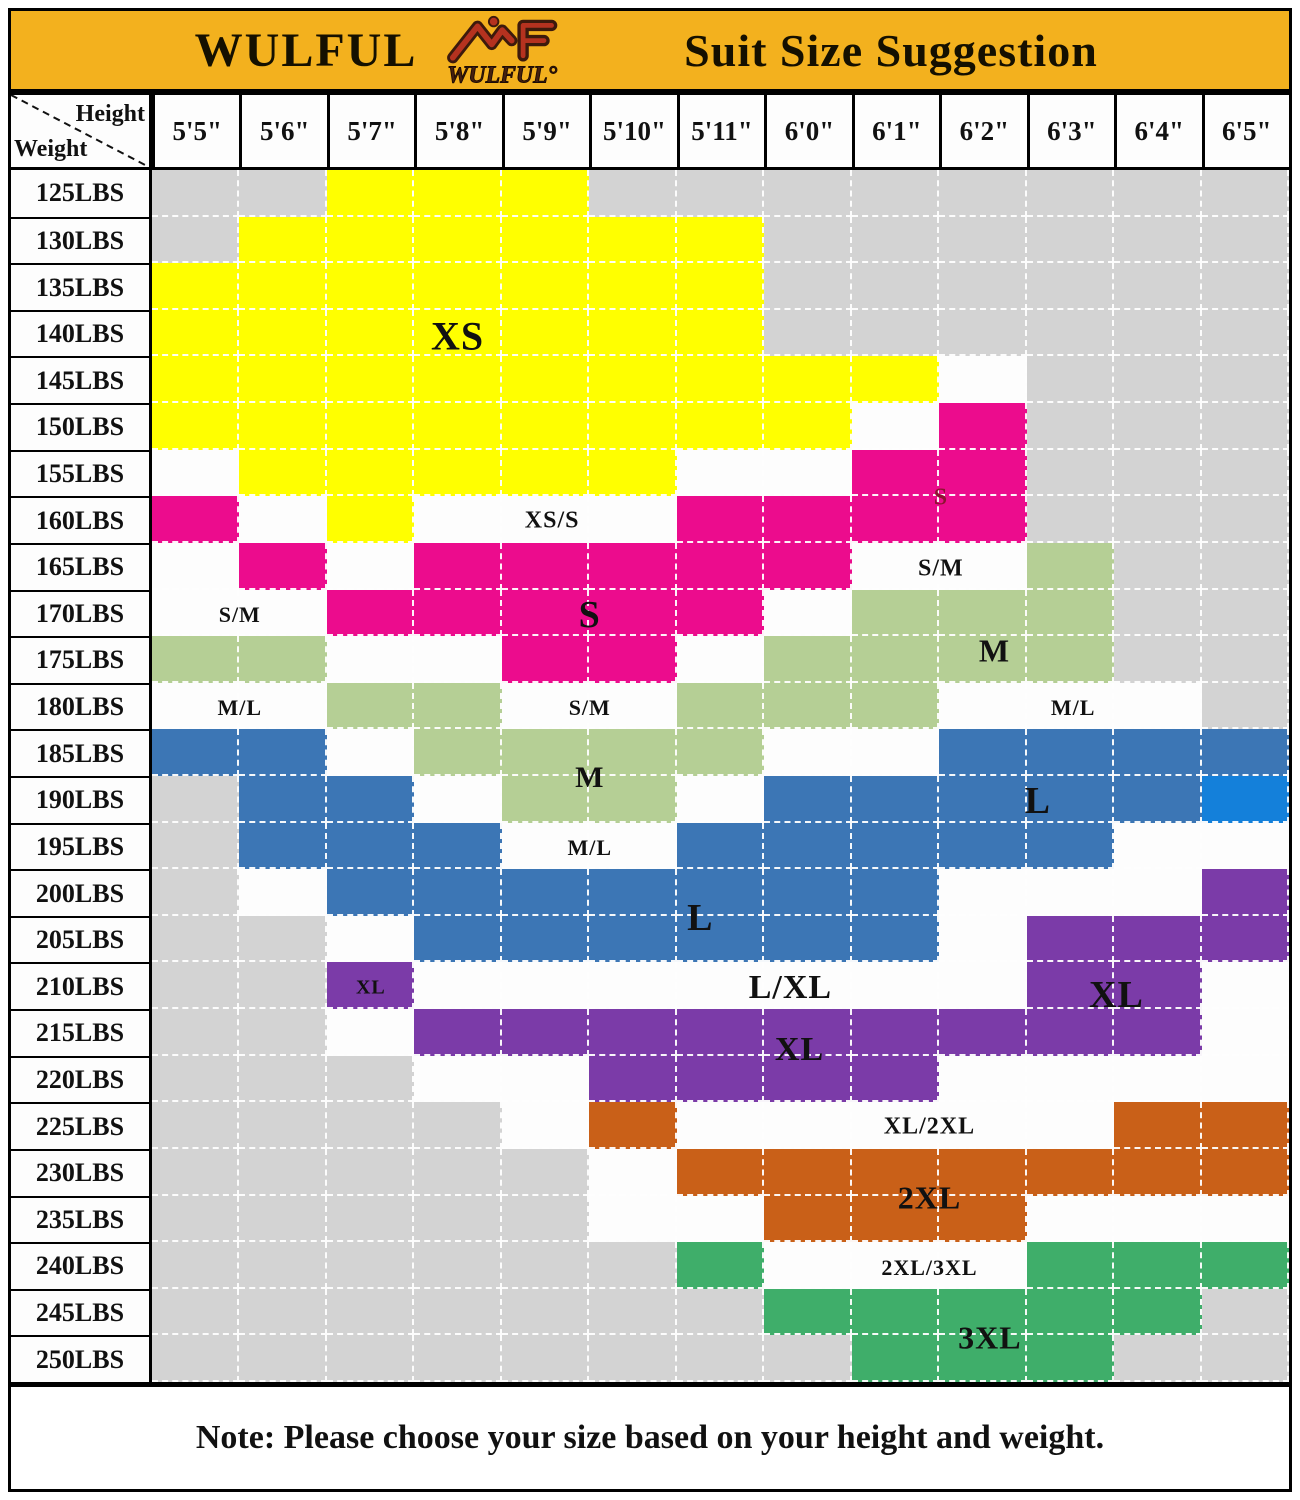 This screenshot has height=1500, width=1300. What do you see at coordinates (80, 1358) in the screenshot?
I see `row-header-weight: 250LBS` at bounding box center [80, 1358].